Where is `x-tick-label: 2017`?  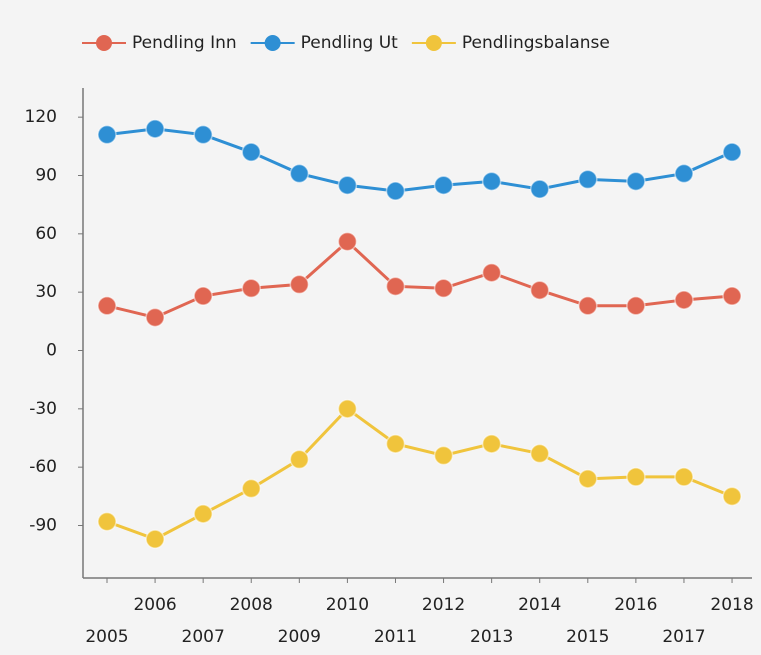 x-tick-label: 2017 is located at coordinates (683, 637).